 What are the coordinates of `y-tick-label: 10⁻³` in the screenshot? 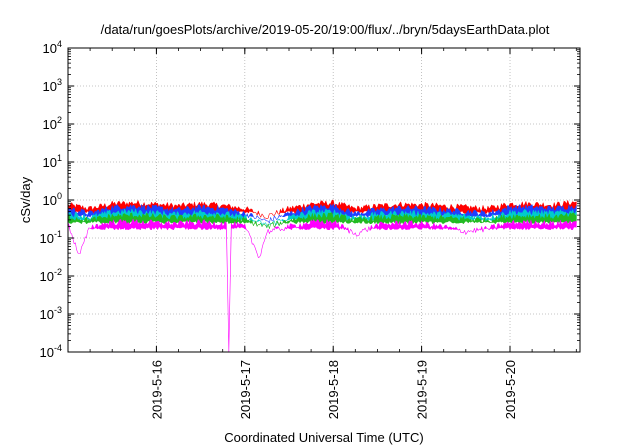 It's located at (51, 313).